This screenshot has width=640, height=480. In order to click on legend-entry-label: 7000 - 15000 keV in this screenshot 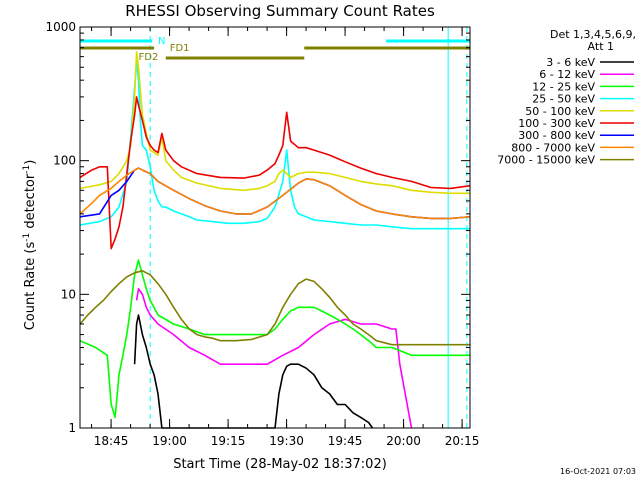, I will do `click(546, 160)`.